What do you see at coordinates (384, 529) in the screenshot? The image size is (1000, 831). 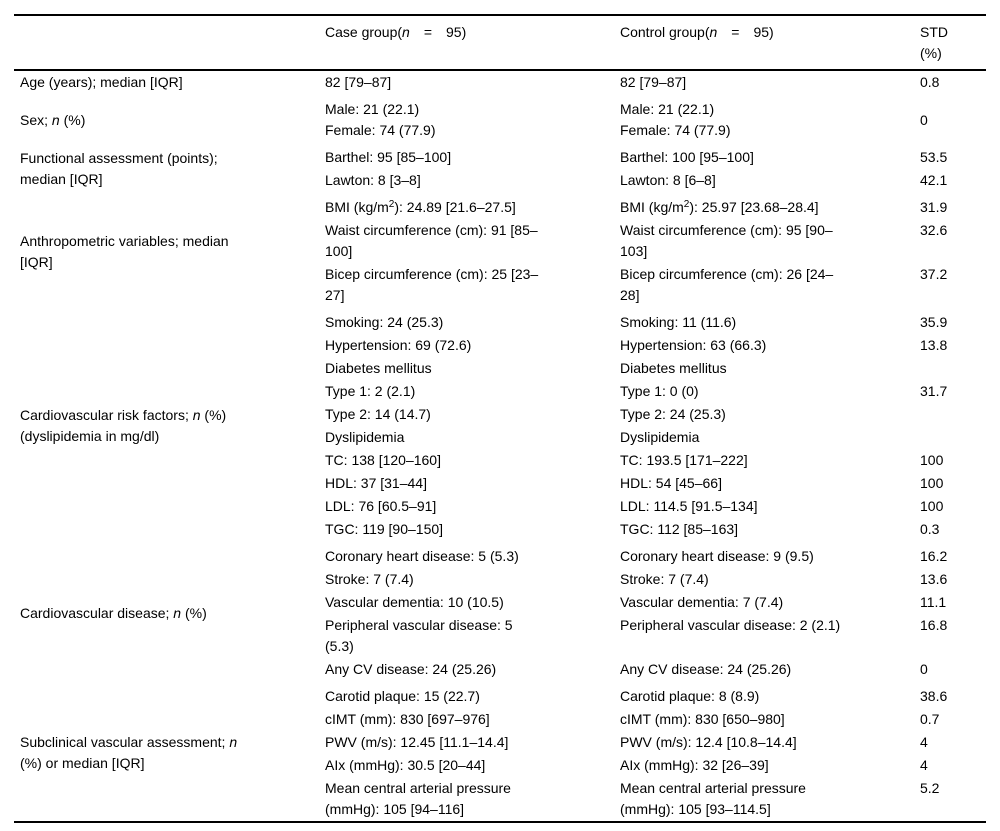 I see `case-value-cell: TGC: 119 [90–150]` at bounding box center [384, 529].